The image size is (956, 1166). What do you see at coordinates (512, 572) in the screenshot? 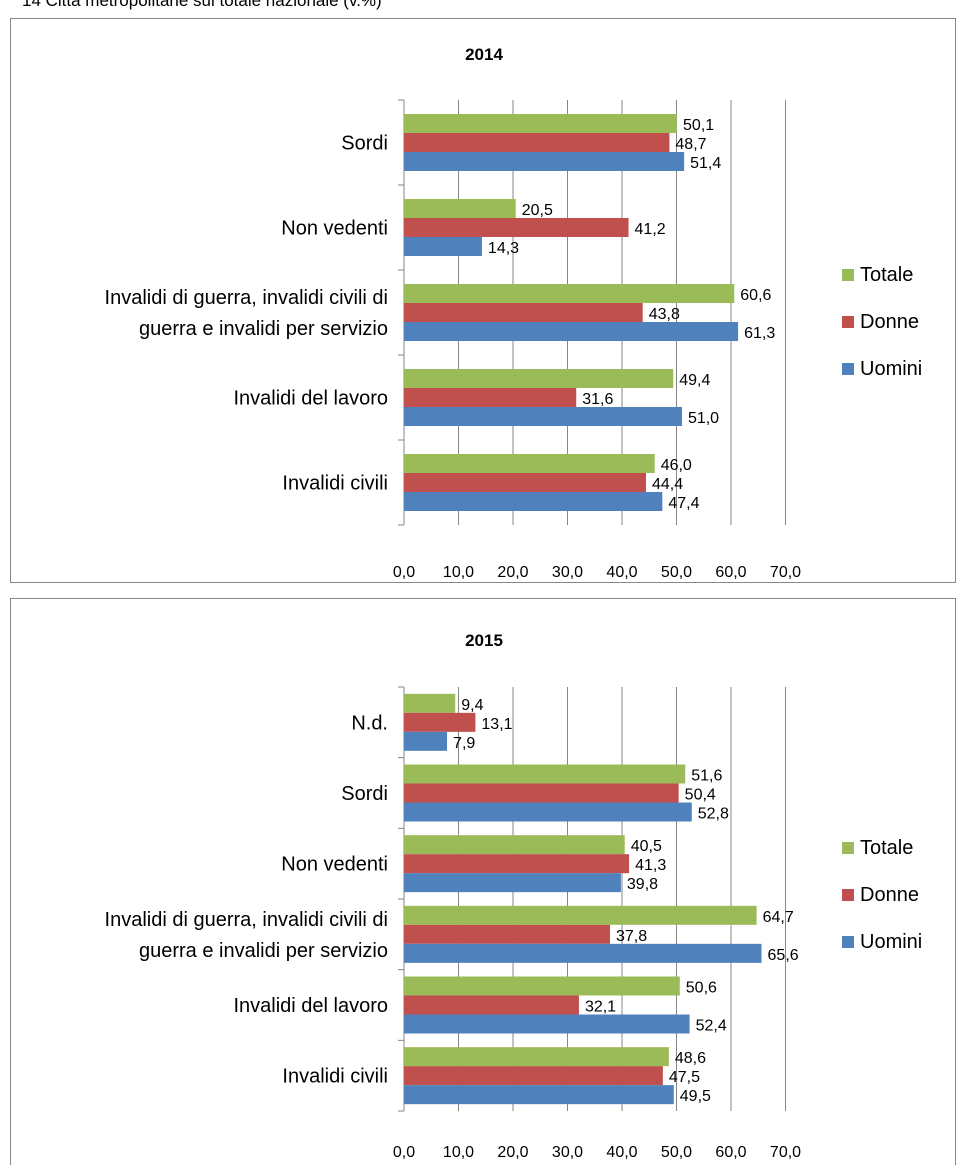
I see `chart-2014-x-tick-label: 20,0` at bounding box center [512, 572].